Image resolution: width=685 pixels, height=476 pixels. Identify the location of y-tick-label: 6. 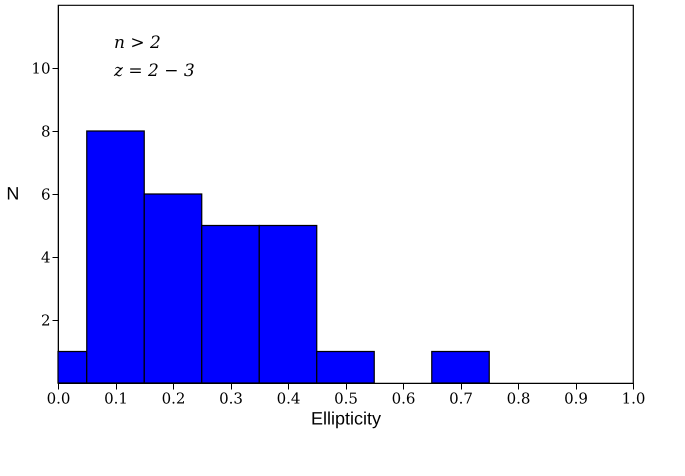
(45, 195).